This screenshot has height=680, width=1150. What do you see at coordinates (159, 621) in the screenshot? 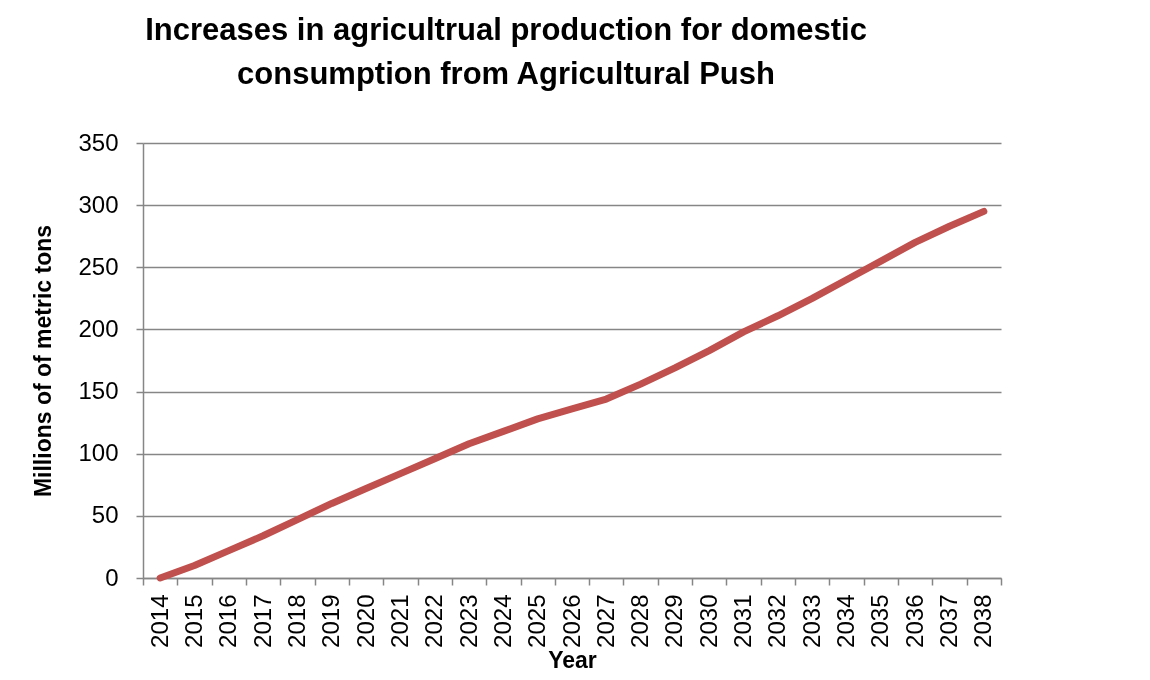
I see `x-tick-label: 2014` at bounding box center [159, 621].